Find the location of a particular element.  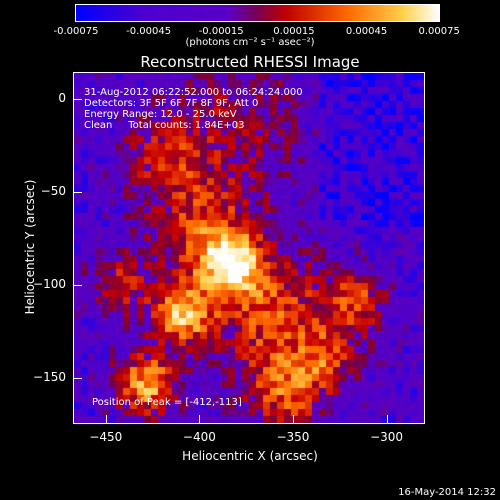

y-axis-label: Heliocentric Y (arcsec) is located at coordinates (30, 247).